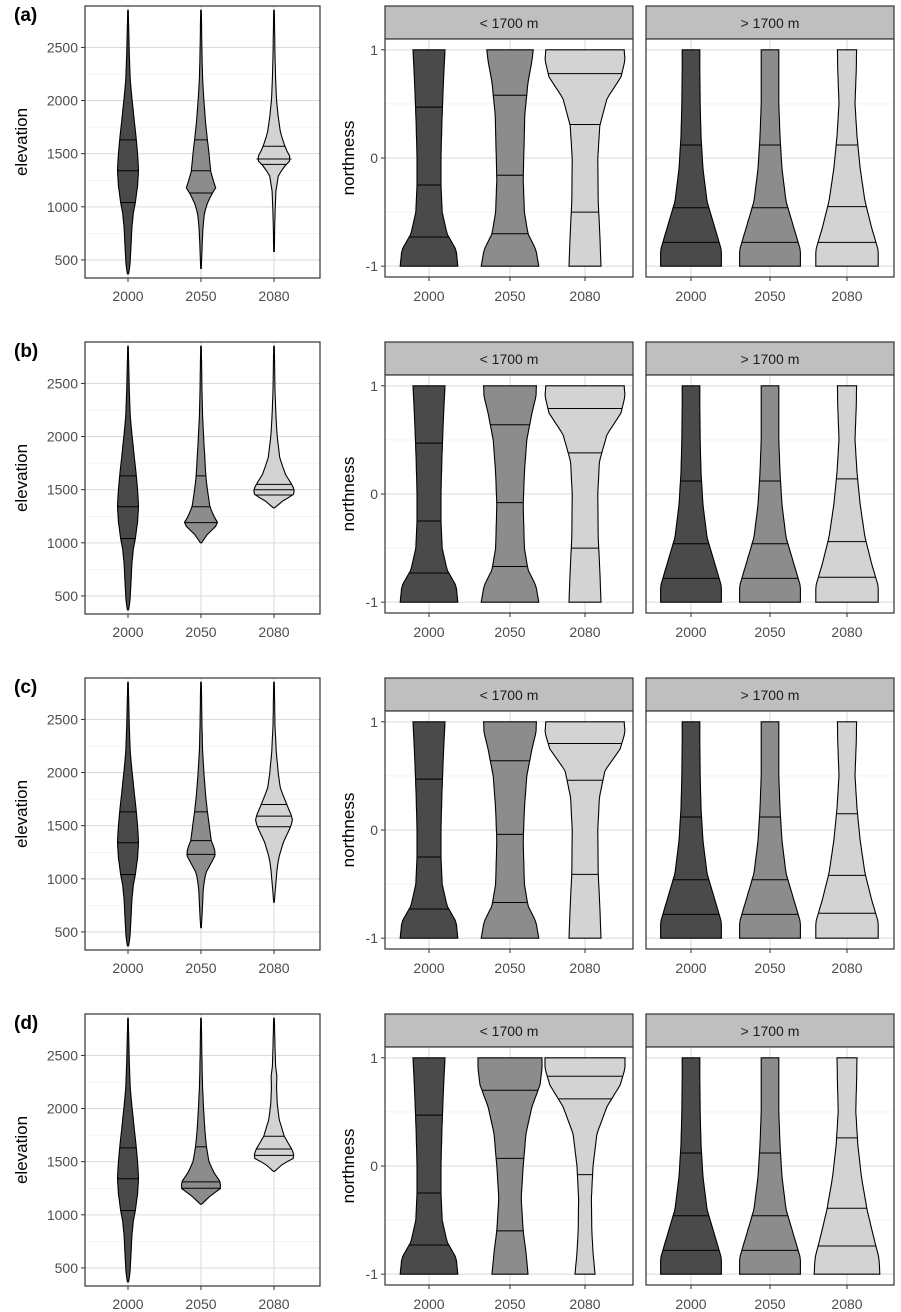 The image size is (901, 1312). I want to click on facet-strip, so click(770, 358).